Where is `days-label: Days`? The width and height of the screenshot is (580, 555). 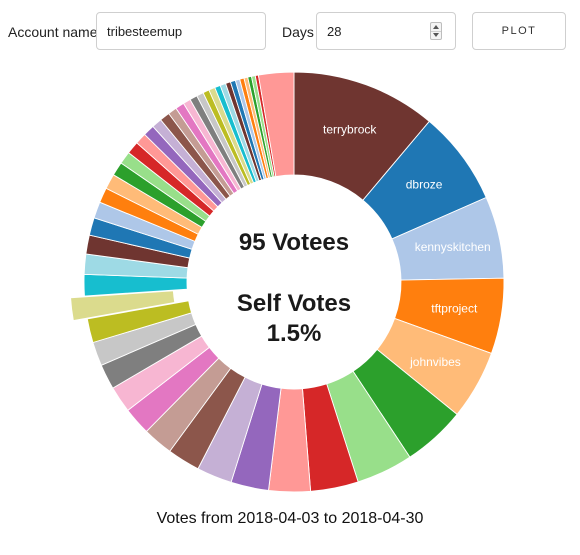
days-label: Days is located at coordinates (298, 32).